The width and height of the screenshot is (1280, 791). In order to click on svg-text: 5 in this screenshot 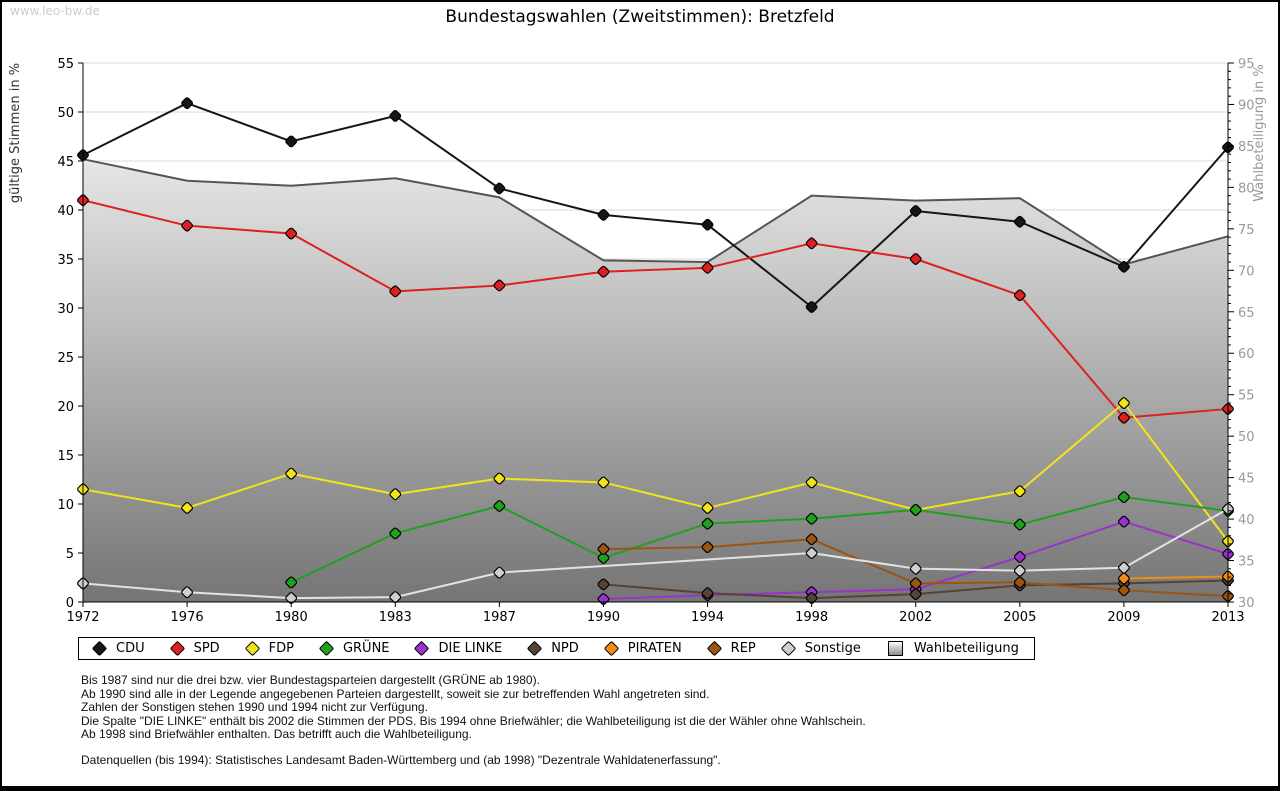, I will do `click(70, 554)`.